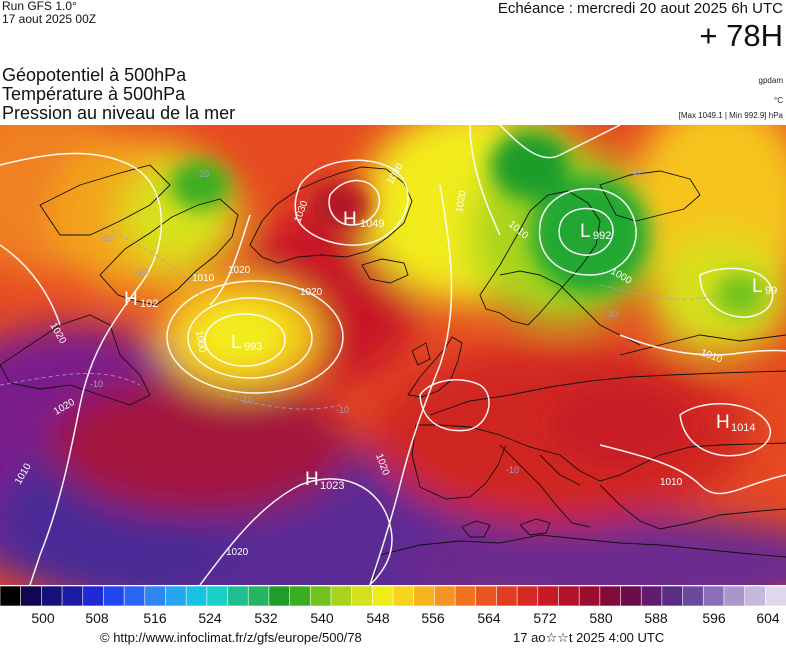  What do you see at coordinates (149, 304) in the screenshot?
I see `pressure-center-value: 102` at bounding box center [149, 304].